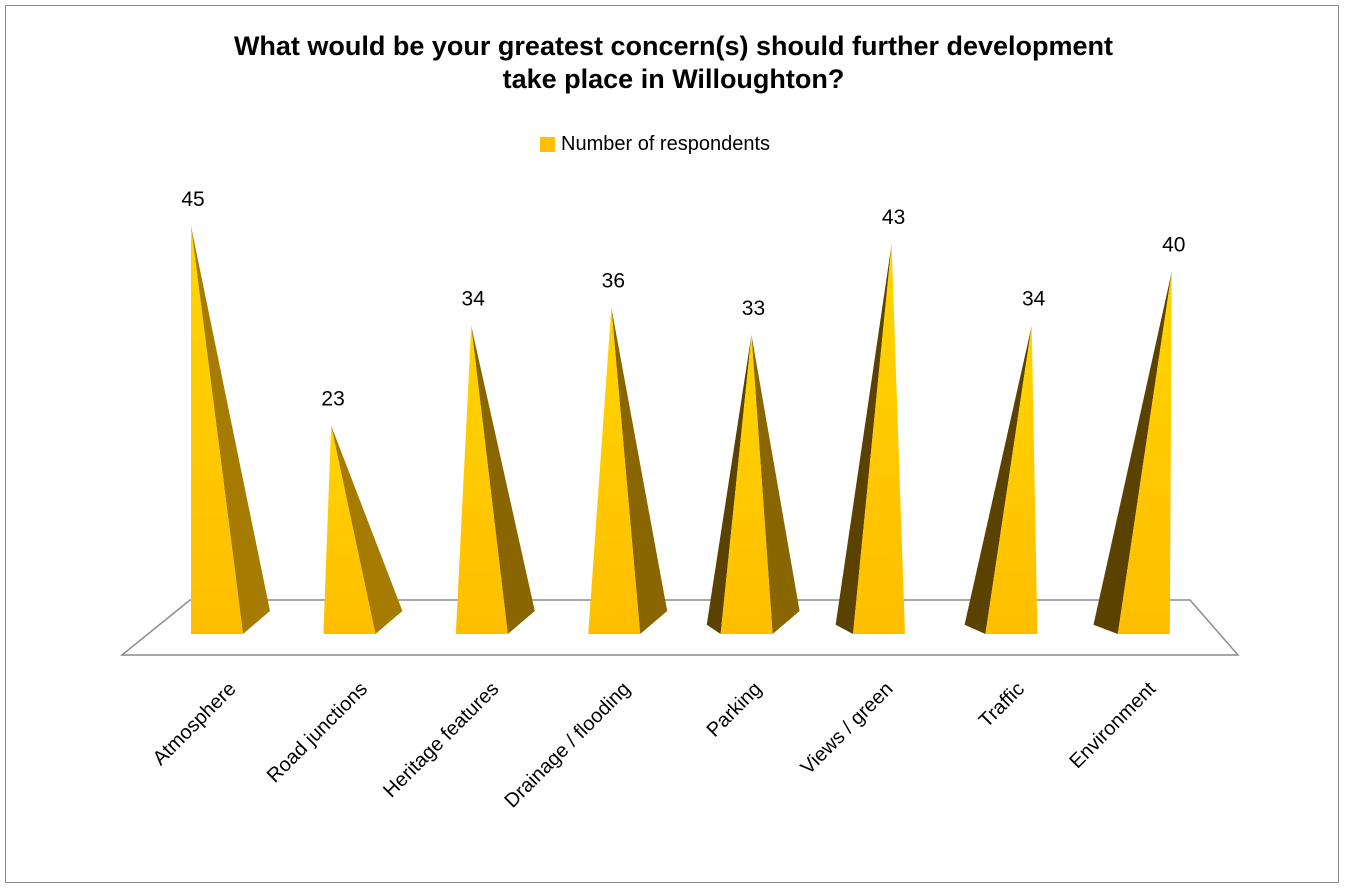  What do you see at coordinates (1173, 244) in the screenshot?
I see `data-label: 40` at bounding box center [1173, 244].